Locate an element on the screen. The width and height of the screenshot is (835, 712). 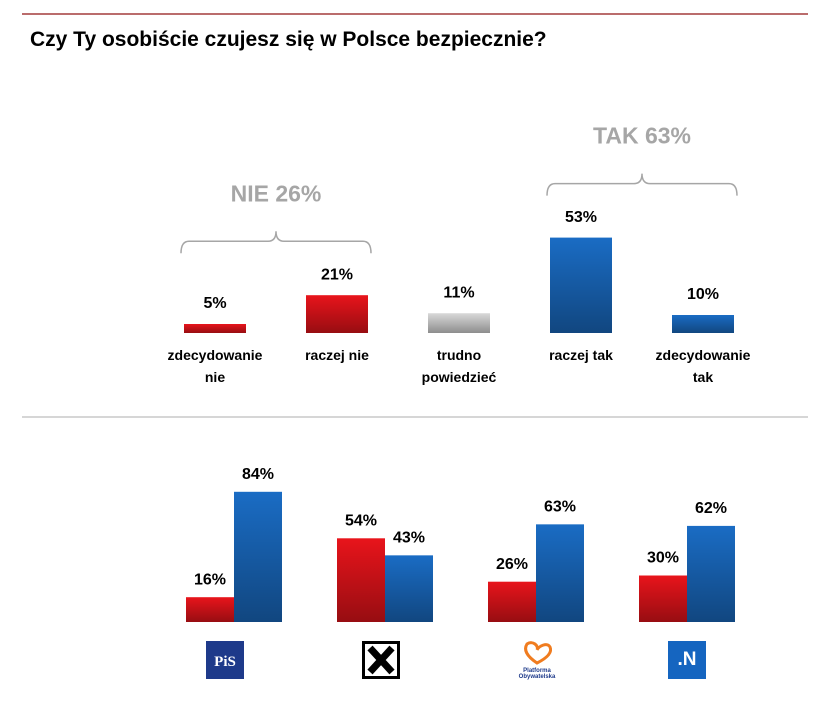
value-label: 62% is located at coordinates (711, 508).